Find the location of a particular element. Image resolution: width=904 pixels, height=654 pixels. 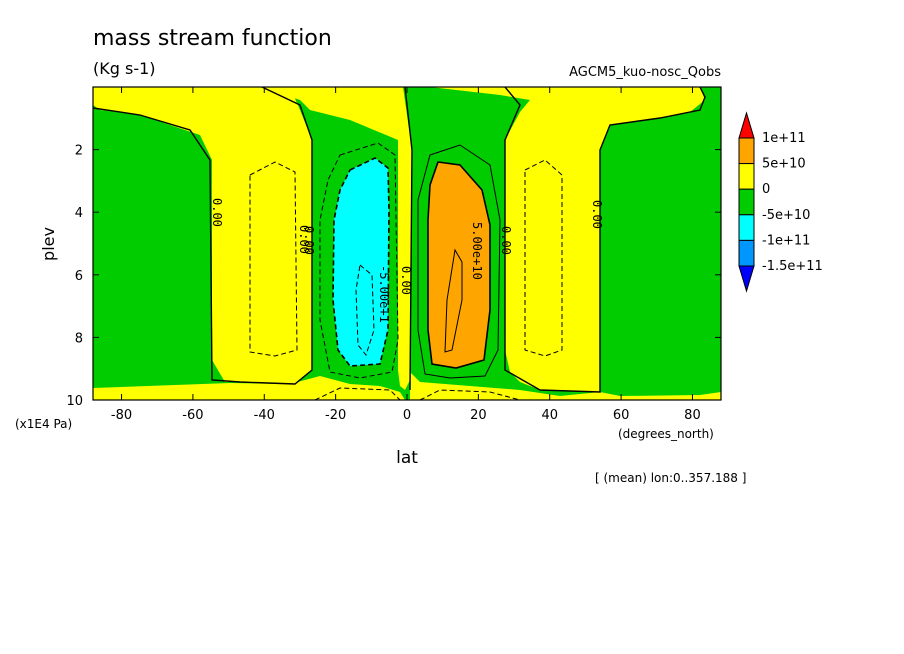

experiment-label: AGCM5_kuo-nosc_Qobs is located at coordinates (645, 72).